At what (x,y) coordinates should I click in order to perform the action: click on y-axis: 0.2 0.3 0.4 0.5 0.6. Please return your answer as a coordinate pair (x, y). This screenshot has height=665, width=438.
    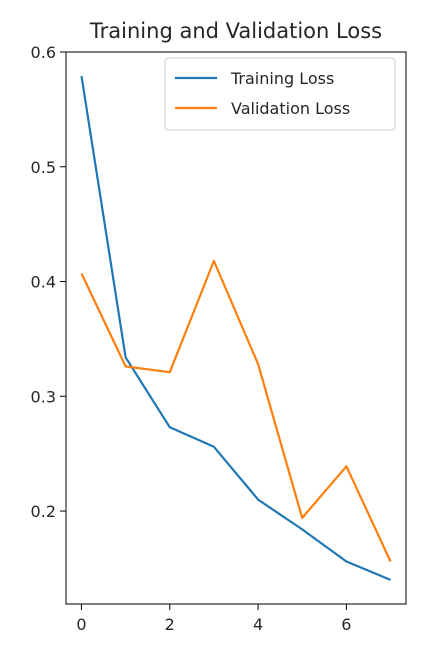
    Looking at the image, I should click on (48, 282).